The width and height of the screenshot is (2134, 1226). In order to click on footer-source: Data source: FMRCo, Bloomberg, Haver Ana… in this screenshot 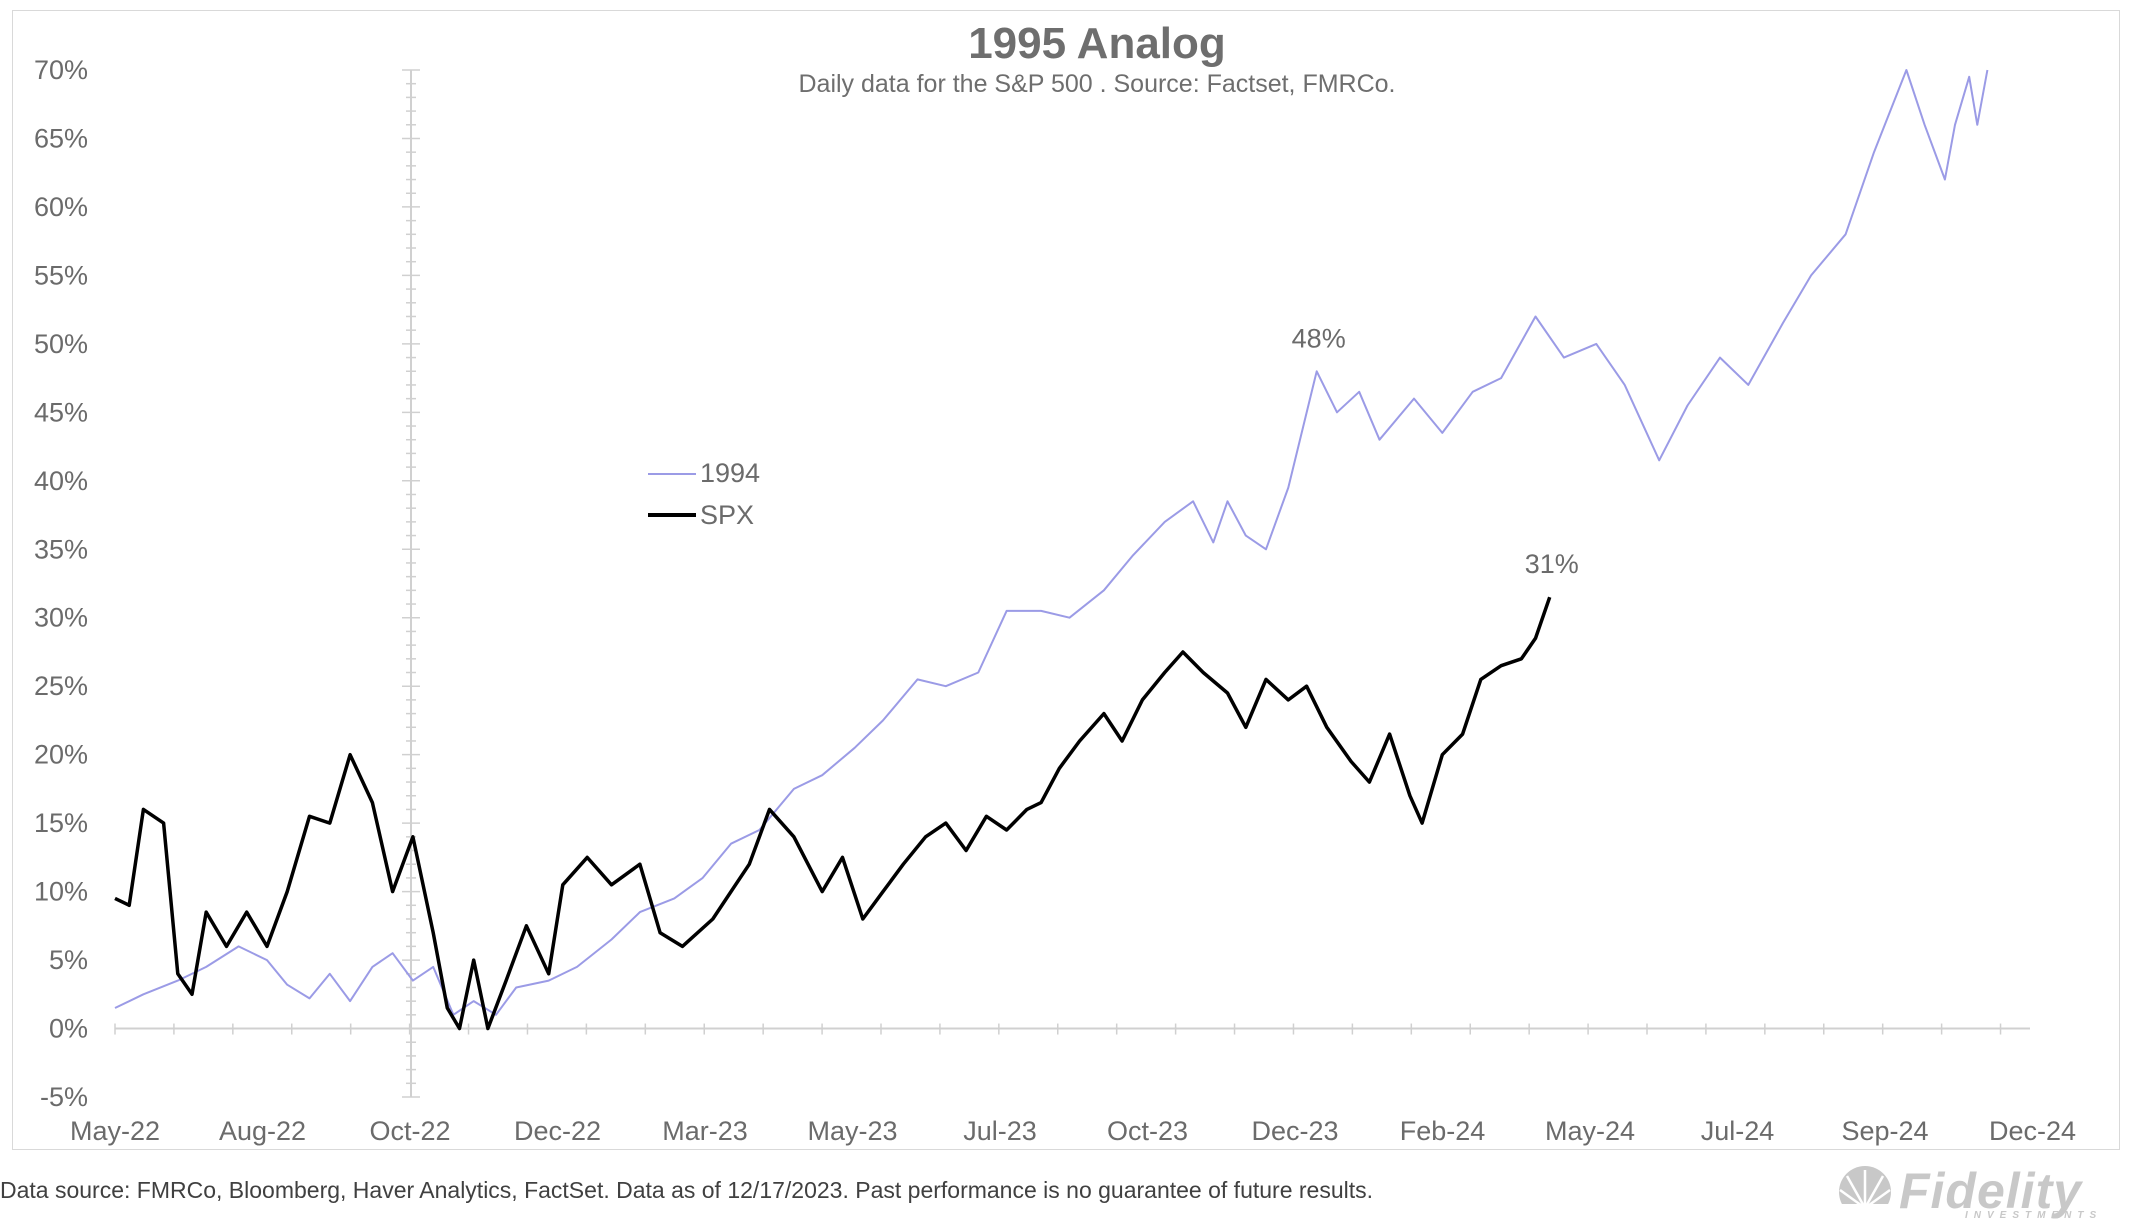, I will do `click(687, 1190)`.